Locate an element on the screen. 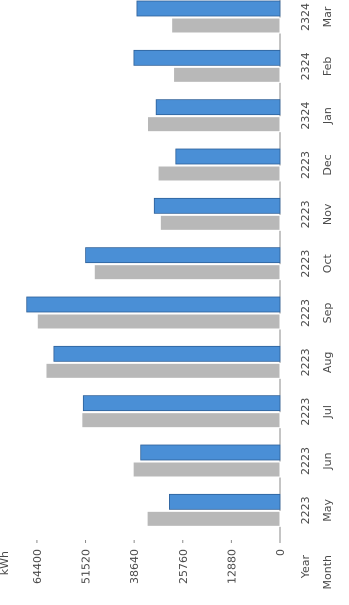 The height and width of the screenshot is (605, 349). month-label: Aug is located at coordinates (327, 362).